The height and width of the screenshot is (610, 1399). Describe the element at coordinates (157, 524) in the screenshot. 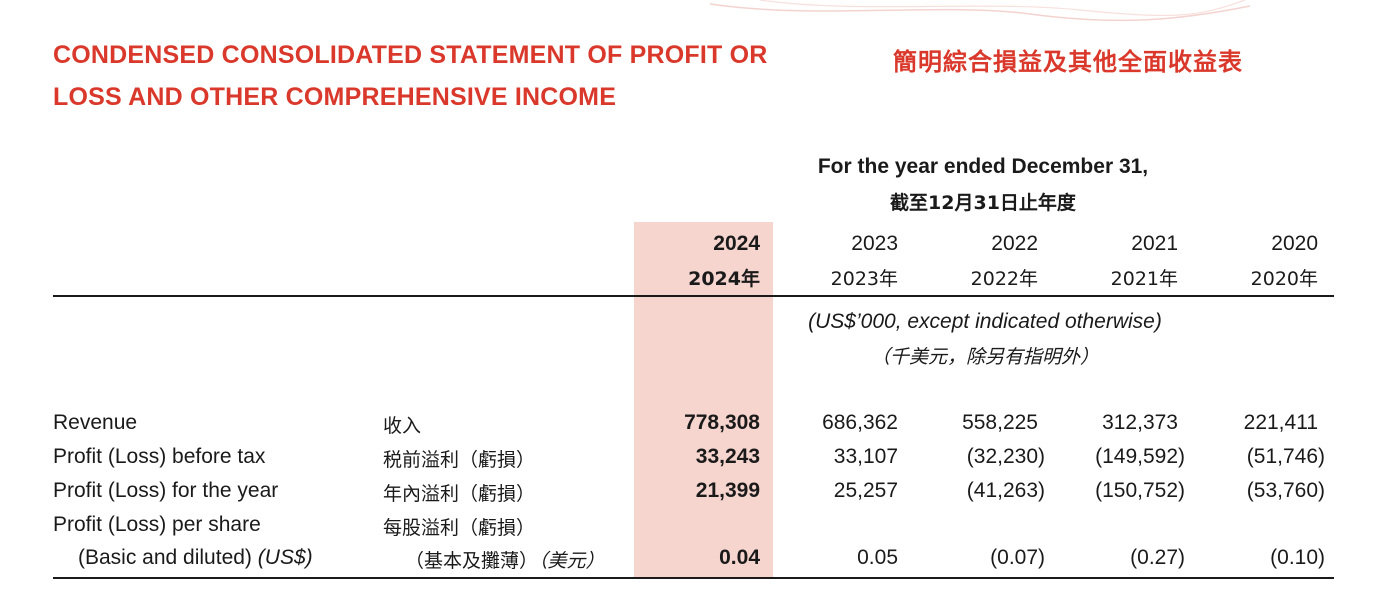

I see `row-label-eps: Profit (Loss) per share` at that location.